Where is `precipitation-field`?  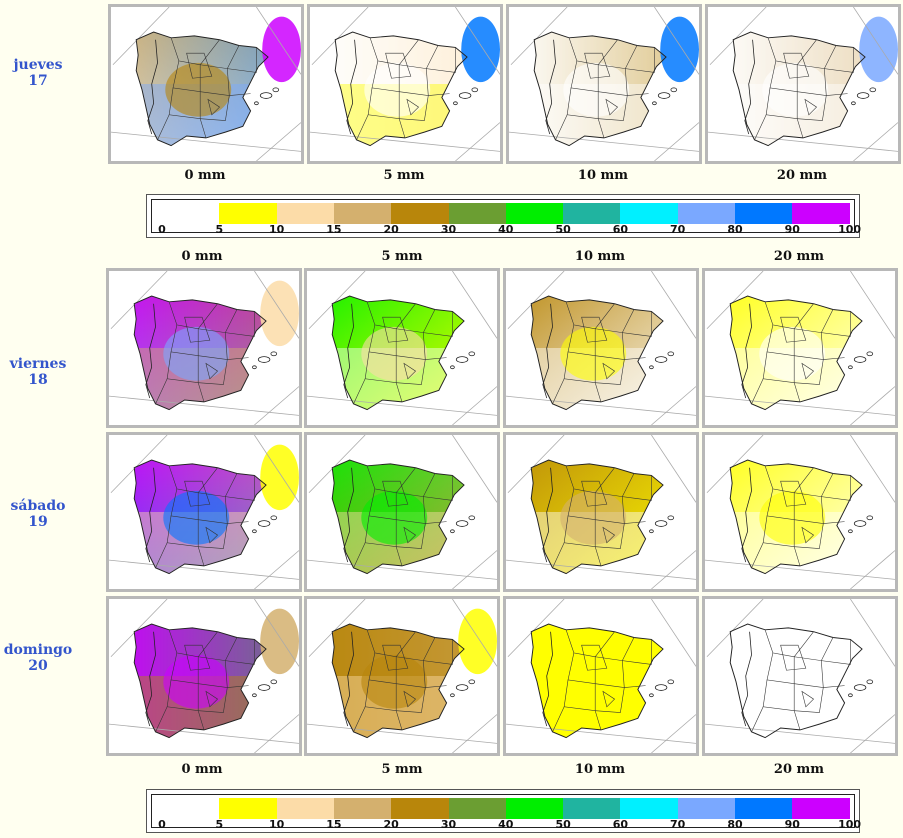 precipitation-field is located at coordinates (200, 517).